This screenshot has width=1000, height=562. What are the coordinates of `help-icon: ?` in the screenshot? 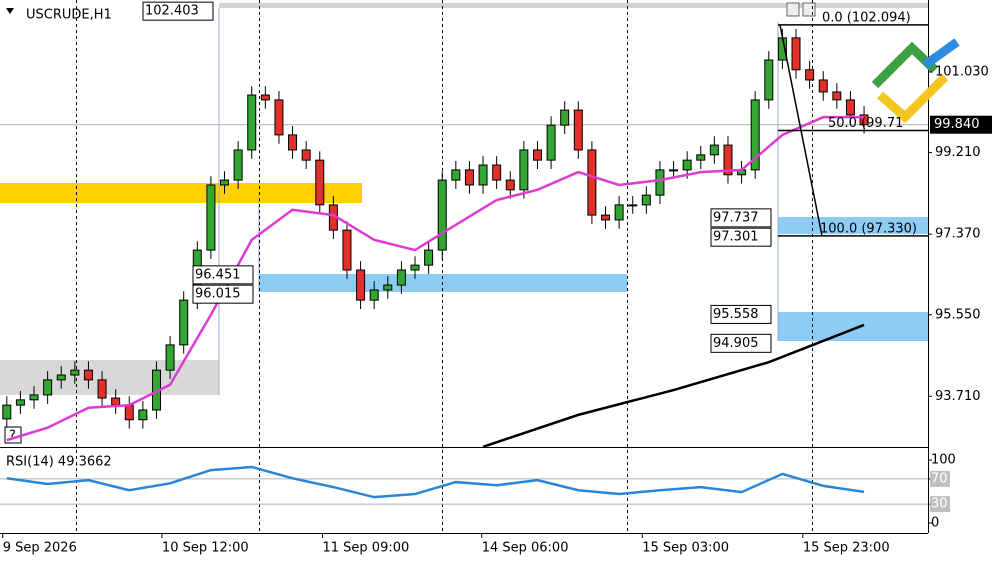 It's located at (12, 436).